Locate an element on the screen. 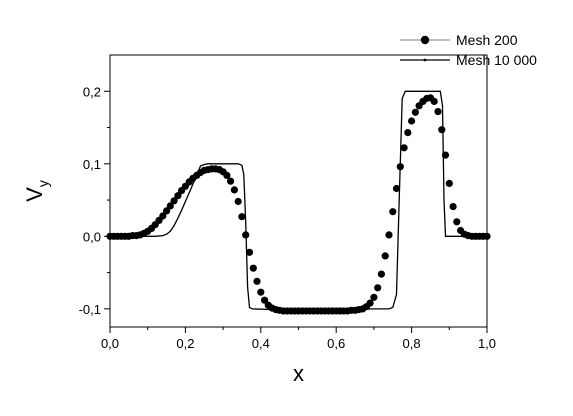  y-tick-label: 0,0 is located at coordinates (92, 236).